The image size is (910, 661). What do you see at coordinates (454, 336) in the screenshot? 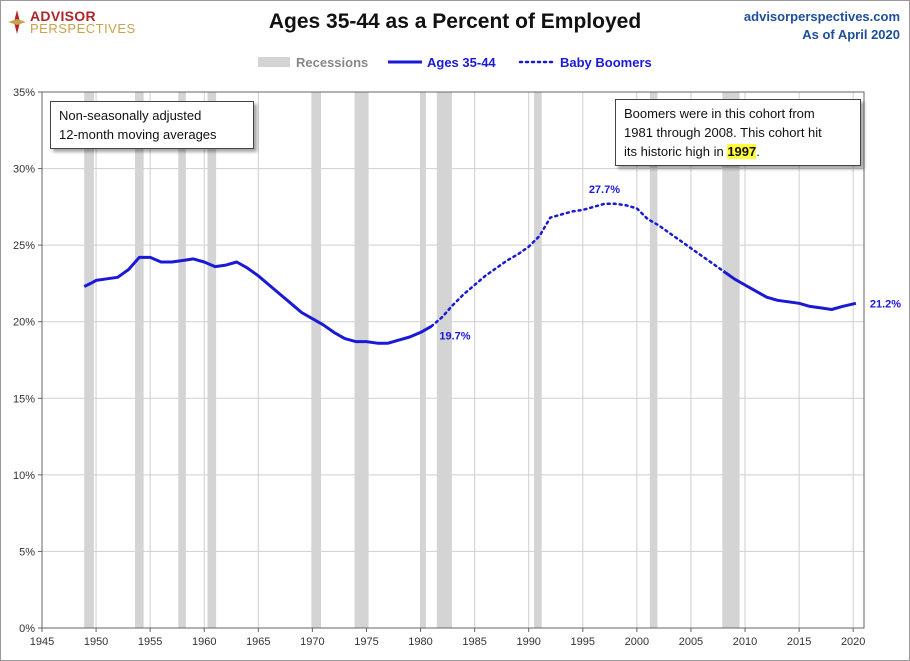
I see `data-label: 19.7%` at bounding box center [454, 336].